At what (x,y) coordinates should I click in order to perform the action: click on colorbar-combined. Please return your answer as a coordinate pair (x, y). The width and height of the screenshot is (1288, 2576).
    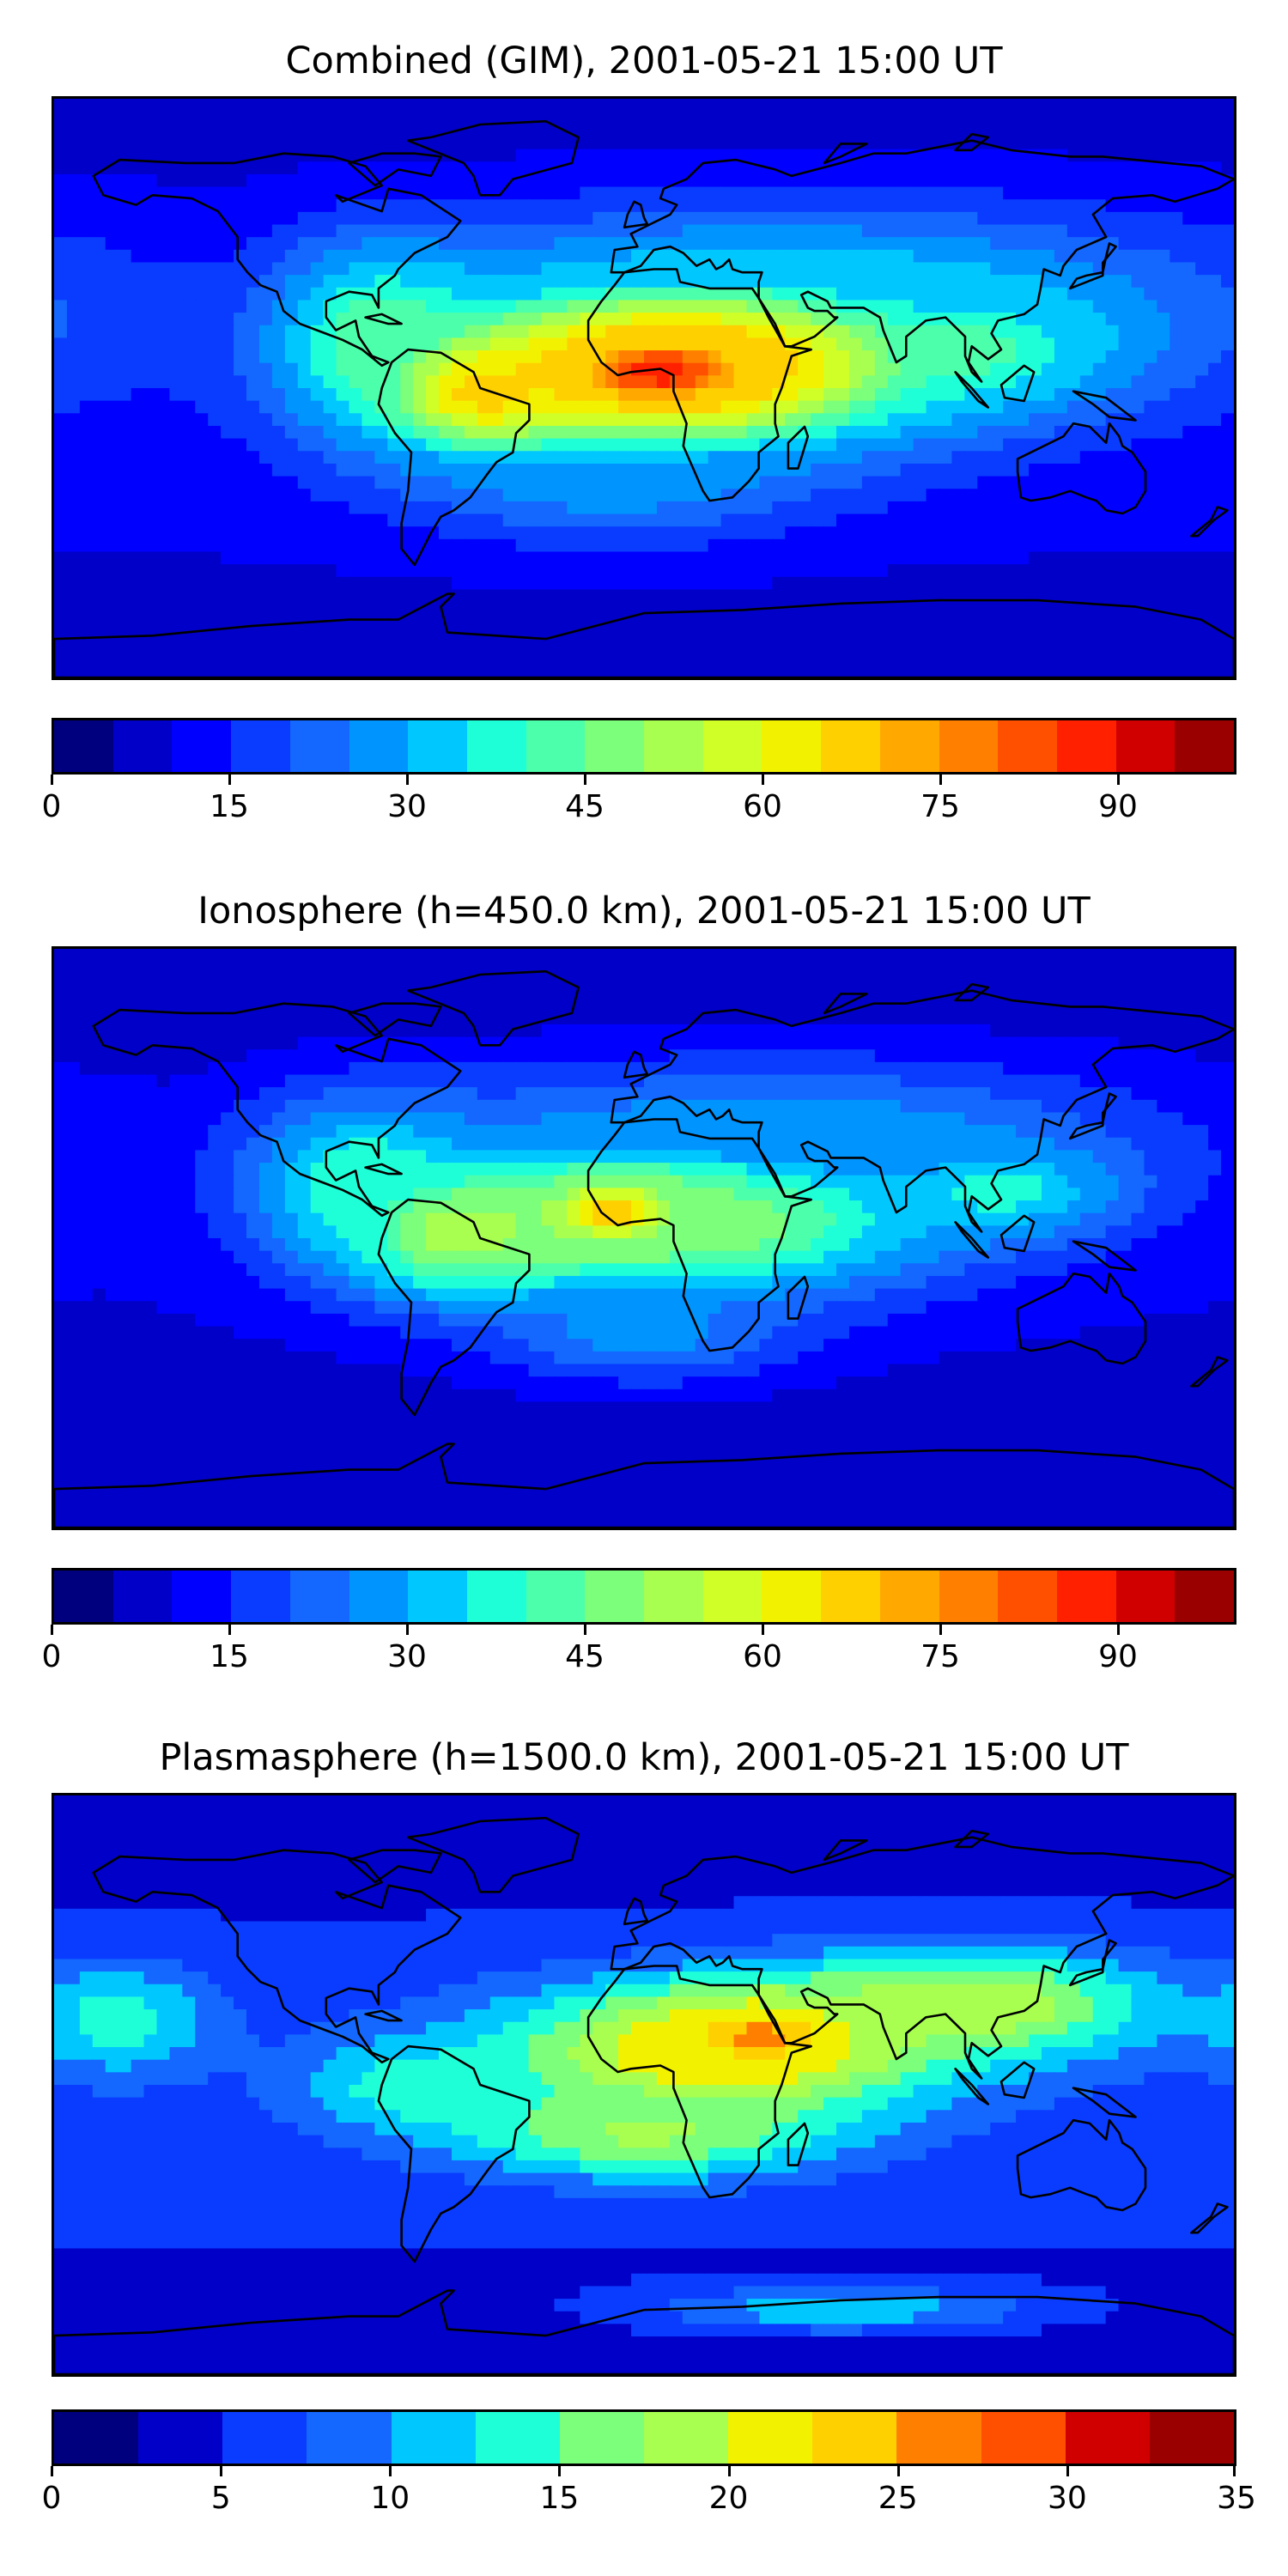
    Looking at the image, I should click on (644, 746).